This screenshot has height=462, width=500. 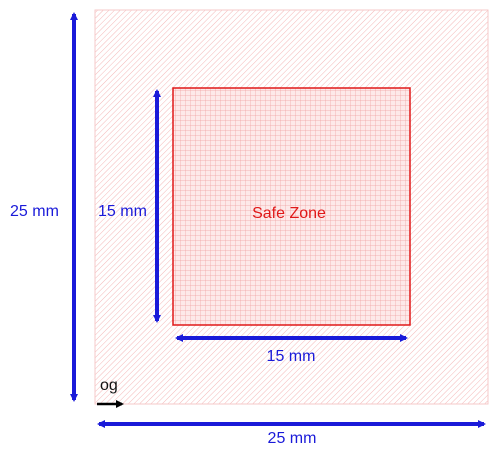 I want to click on origin-label: og, so click(x=109, y=385).